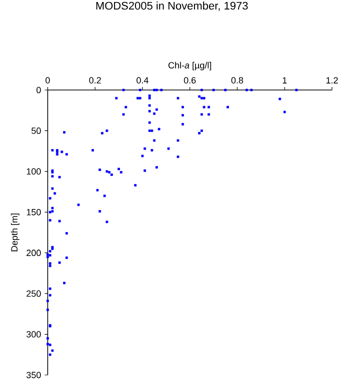 This screenshot has height=384, width=343. I want to click on x-tick-label: 0.6, so click(190, 80).